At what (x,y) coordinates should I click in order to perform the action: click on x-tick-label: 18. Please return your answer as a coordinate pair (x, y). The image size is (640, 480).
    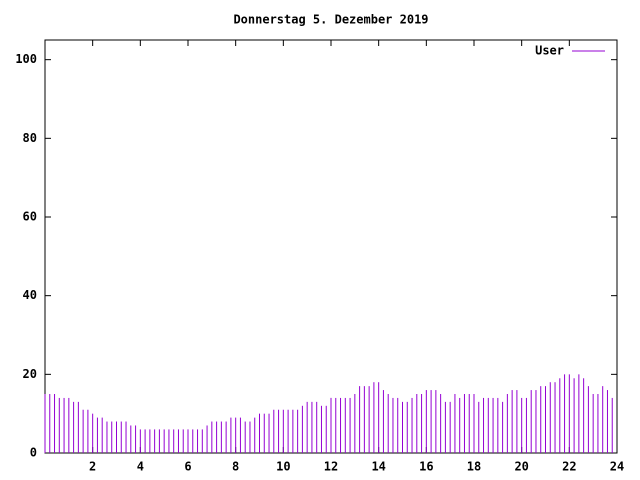
    Looking at the image, I should click on (474, 467).